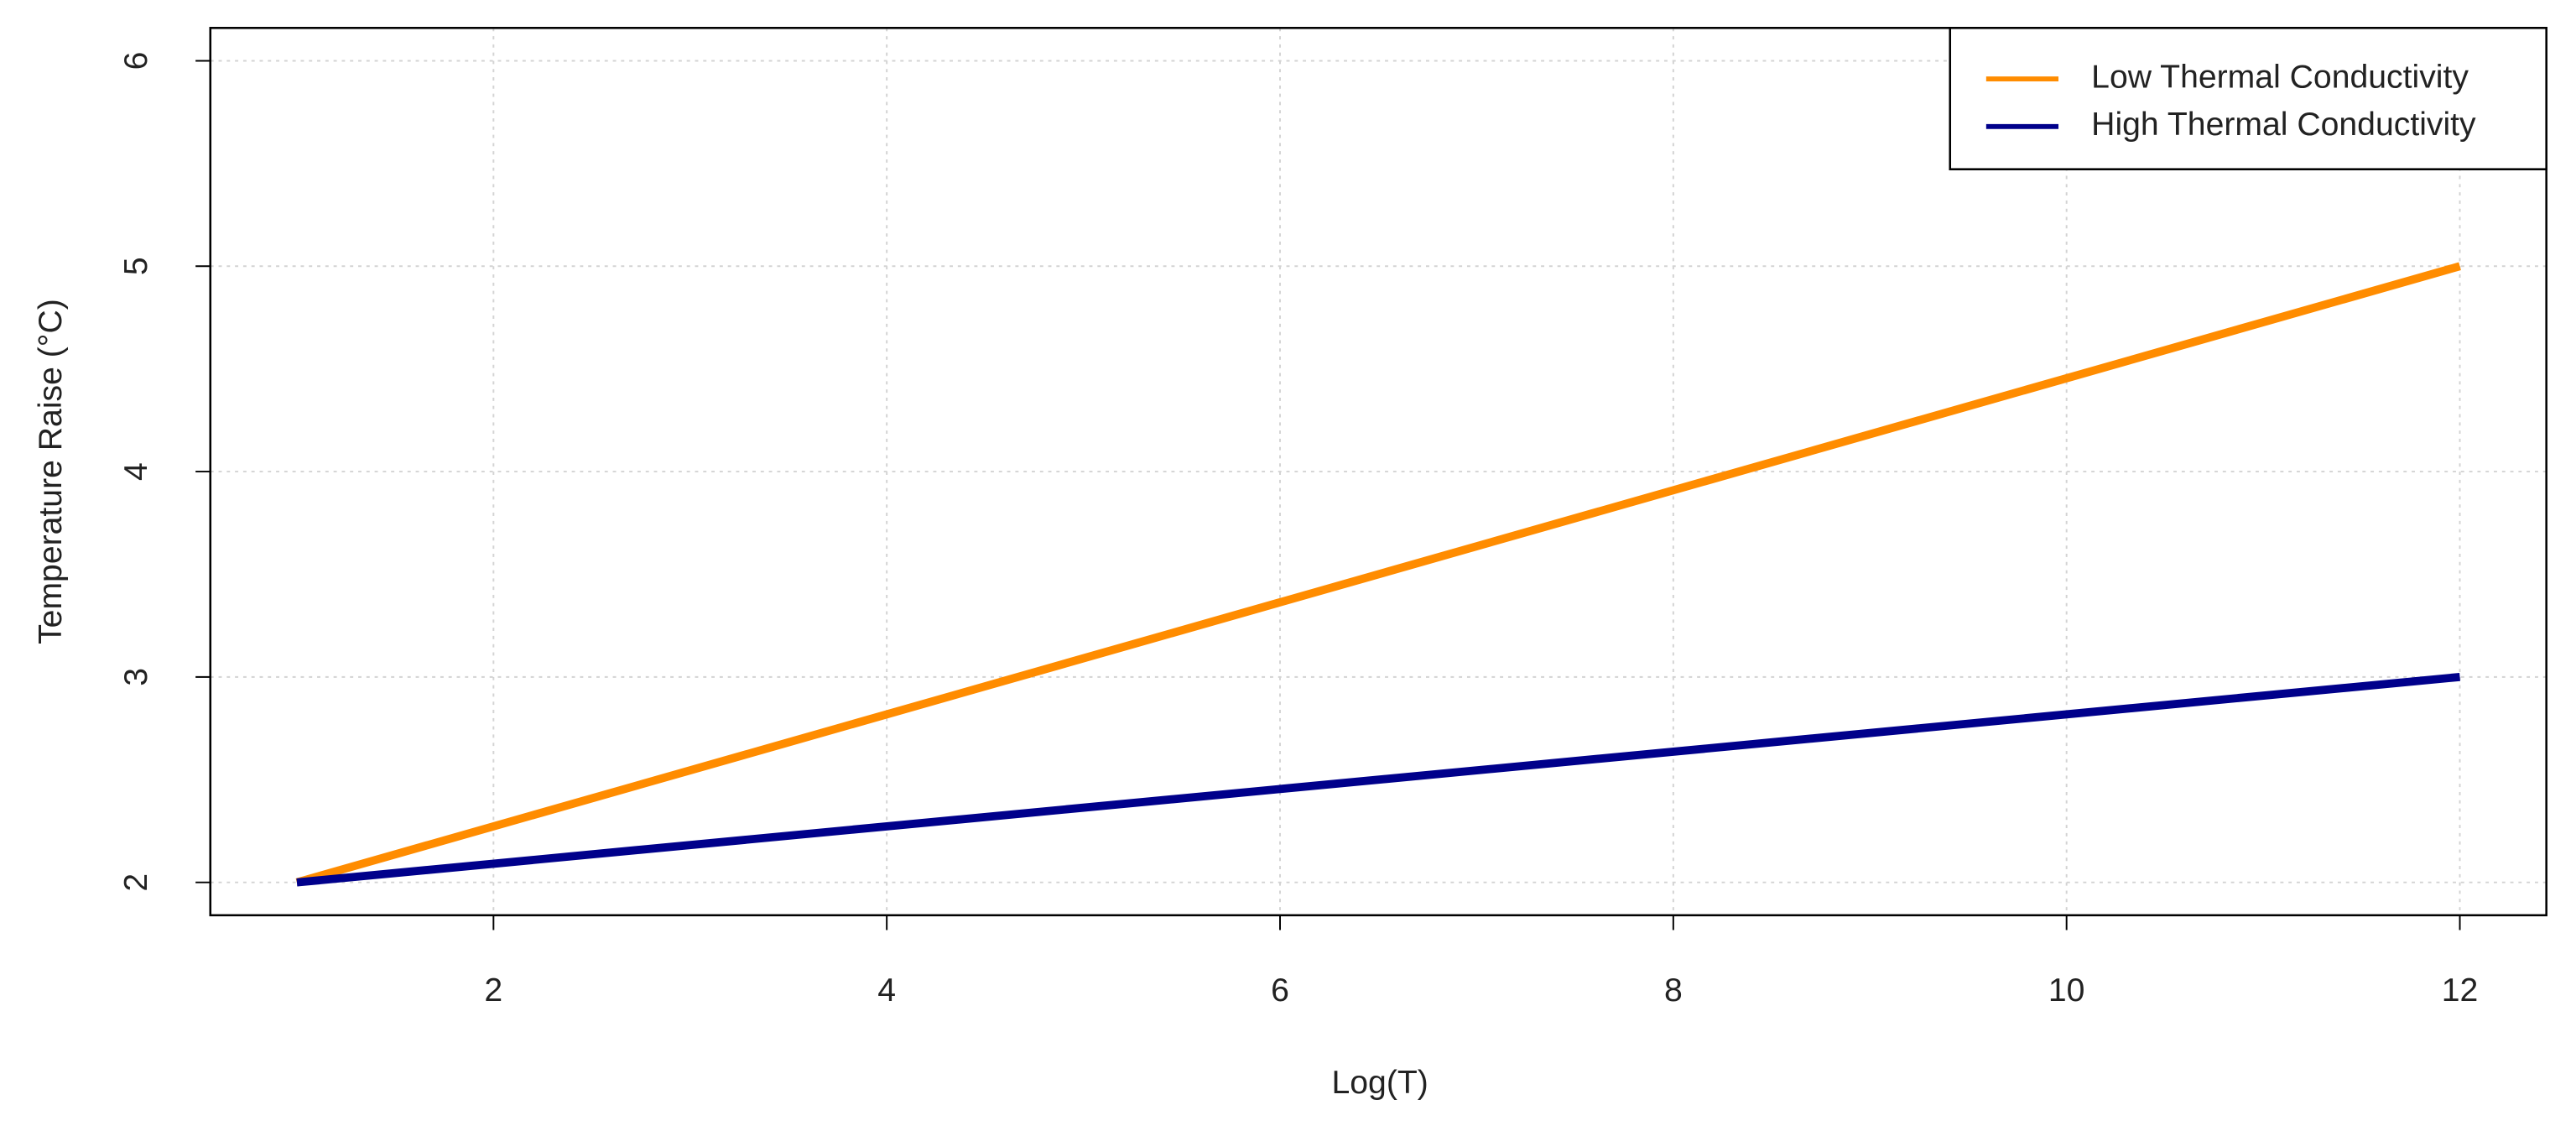 Image resolution: width=2576 pixels, height=1131 pixels. What do you see at coordinates (2066, 990) in the screenshot?
I see `x-tick-label: 10` at bounding box center [2066, 990].